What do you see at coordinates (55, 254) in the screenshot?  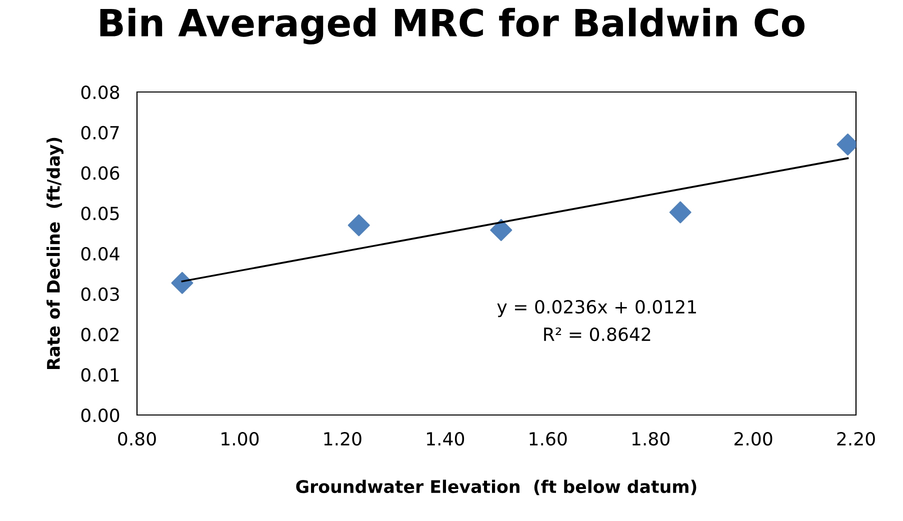 I see `y-axis-title: Rate of Decline (ft/day)` at bounding box center [55, 254].